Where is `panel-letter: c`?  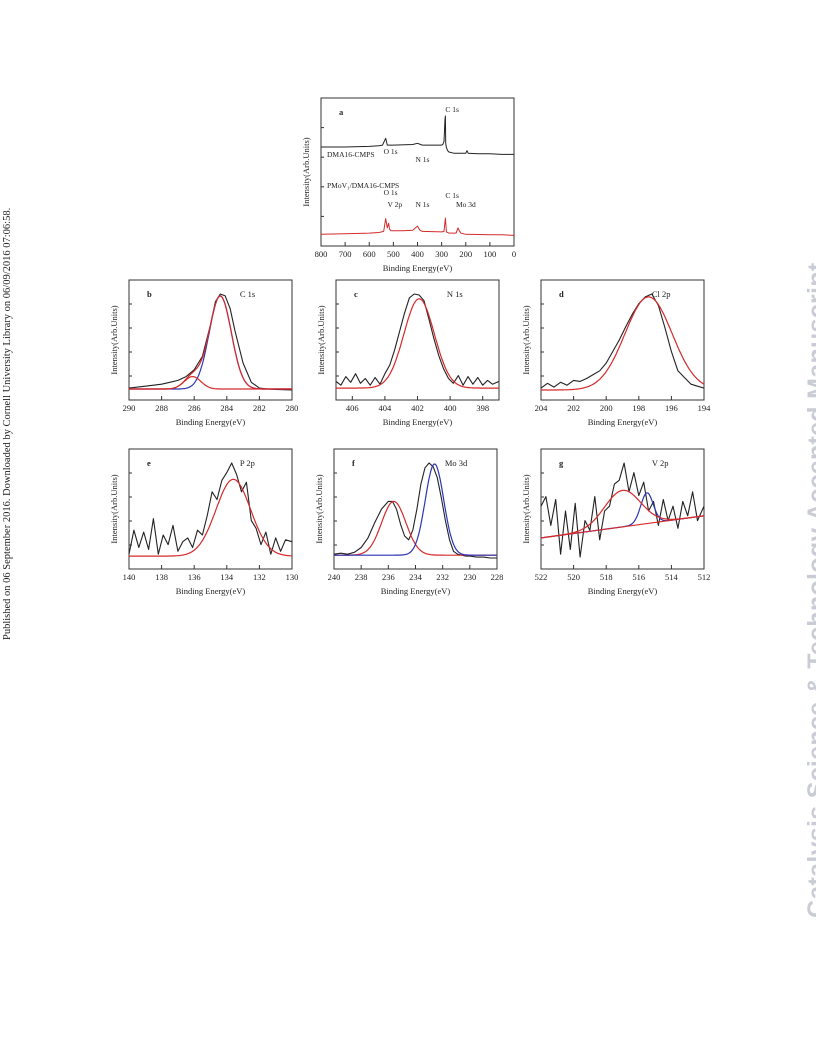
panel-letter: c is located at coordinates (356, 294).